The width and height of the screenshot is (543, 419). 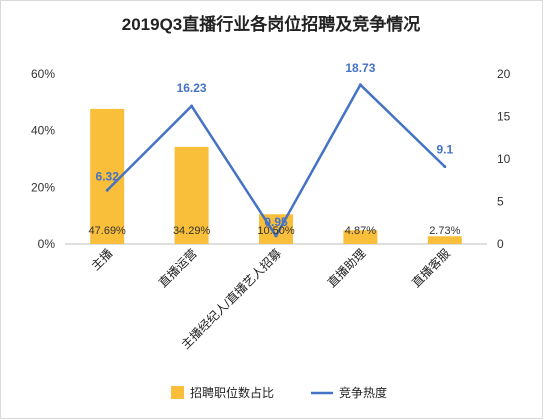 I want to click on legend-bar-label: 招聘职位数占比, so click(x=232, y=392).